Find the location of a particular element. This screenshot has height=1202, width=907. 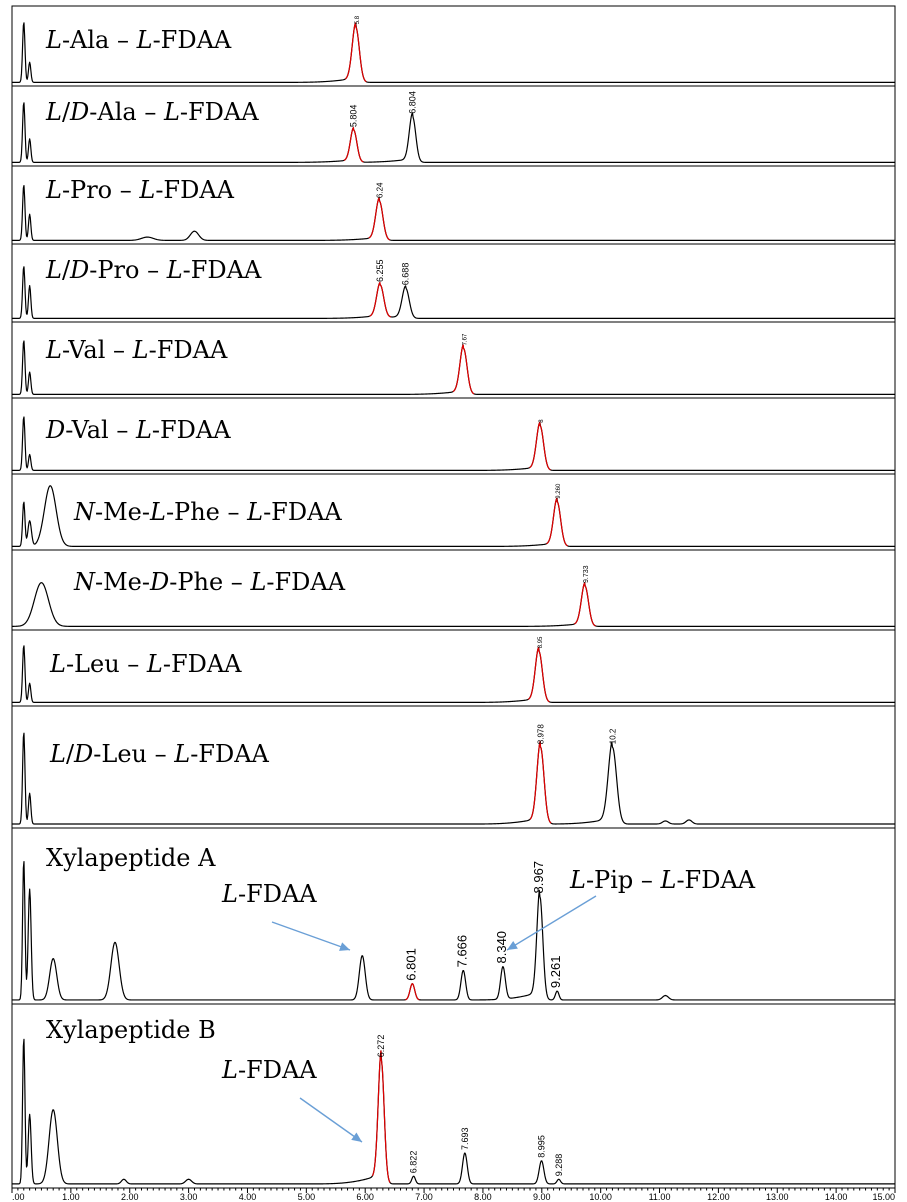

panel-label: L-Leu – L-FDAA is located at coordinates (145, 664).